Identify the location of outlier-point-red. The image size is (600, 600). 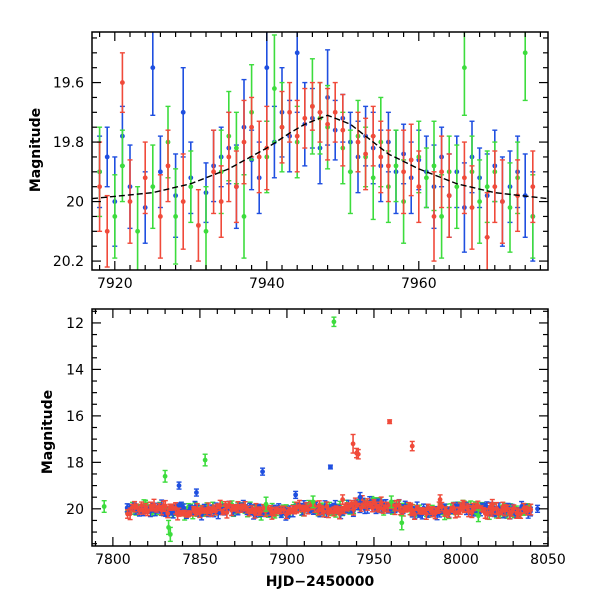
(412, 446).